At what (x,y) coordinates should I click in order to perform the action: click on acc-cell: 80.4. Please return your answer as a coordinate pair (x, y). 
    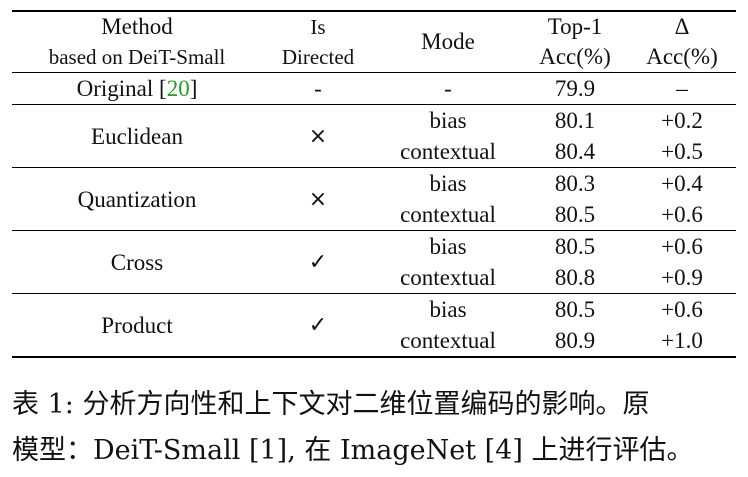
    Looking at the image, I should click on (575, 151).